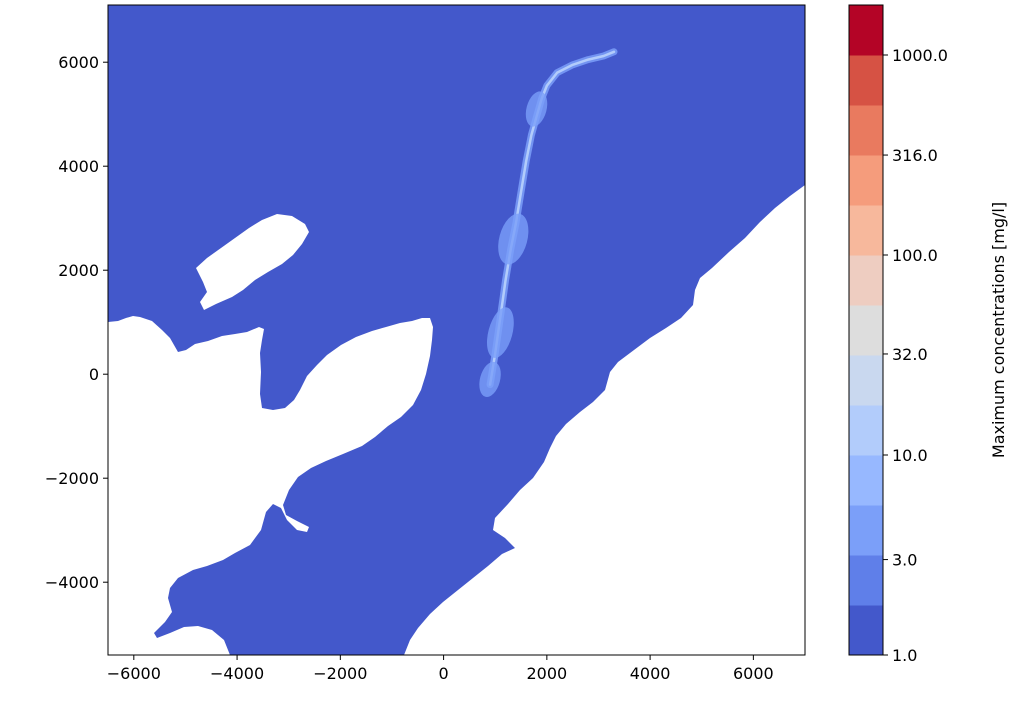  I want to click on x-tick-label: 6000, so click(753, 673).